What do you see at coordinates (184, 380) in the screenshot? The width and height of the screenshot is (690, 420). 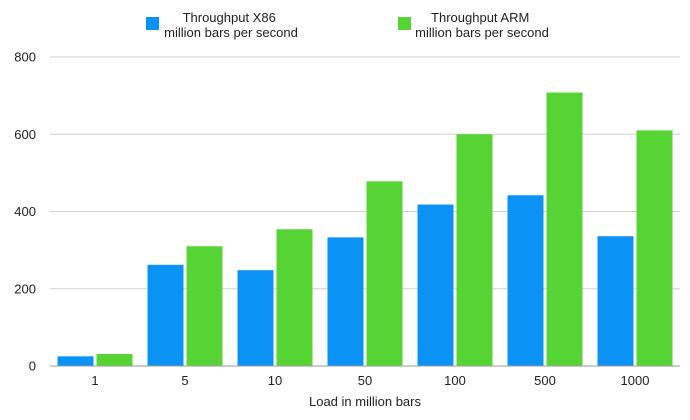 I see `x-tick-label: 5` at bounding box center [184, 380].